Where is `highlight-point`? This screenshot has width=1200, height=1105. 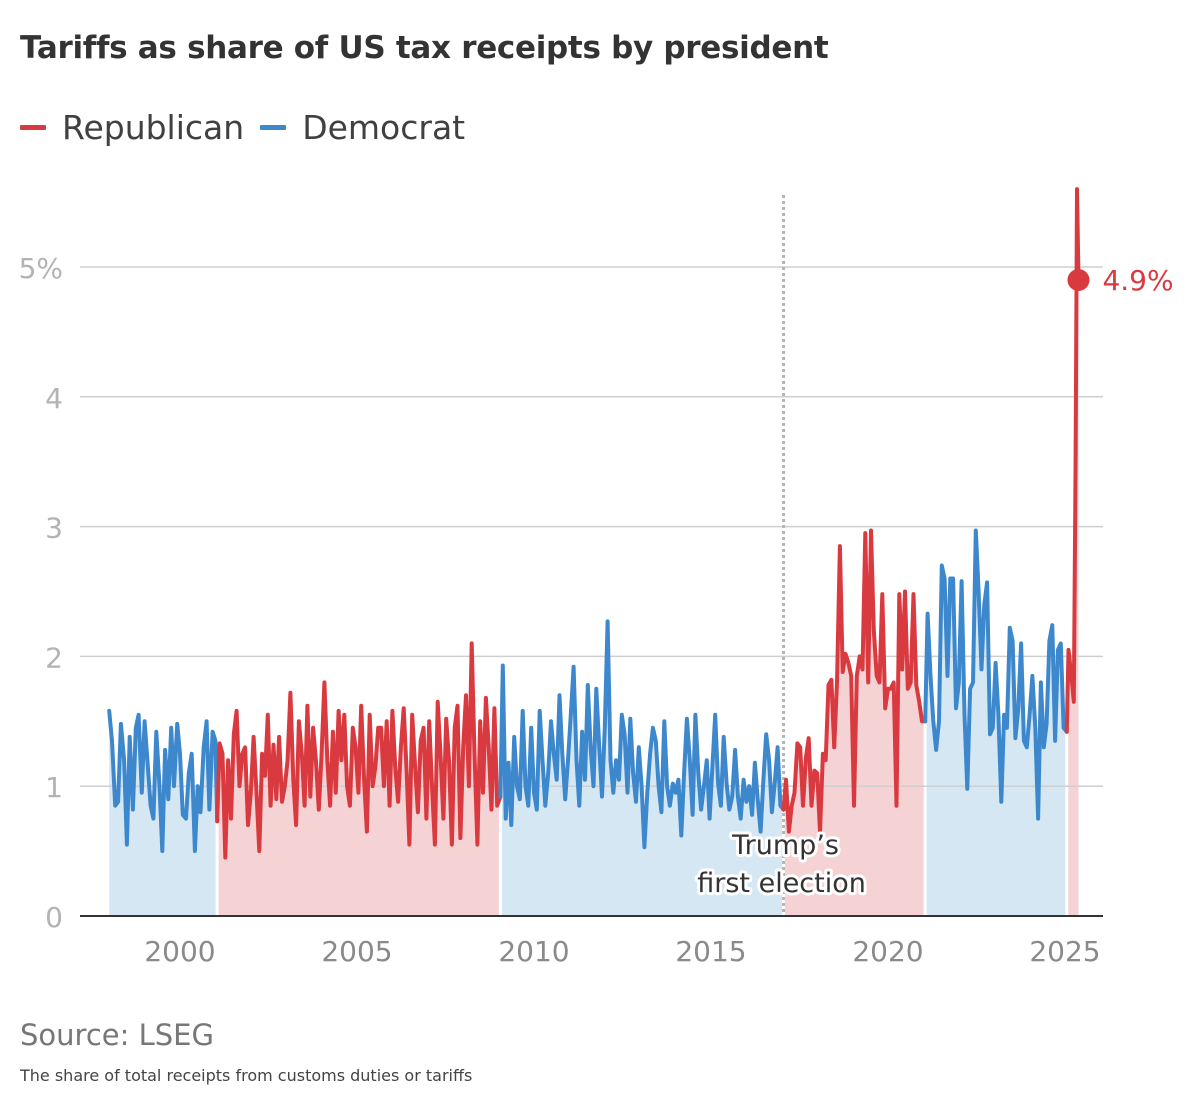 highlight-point is located at coordinates (1078, 279).